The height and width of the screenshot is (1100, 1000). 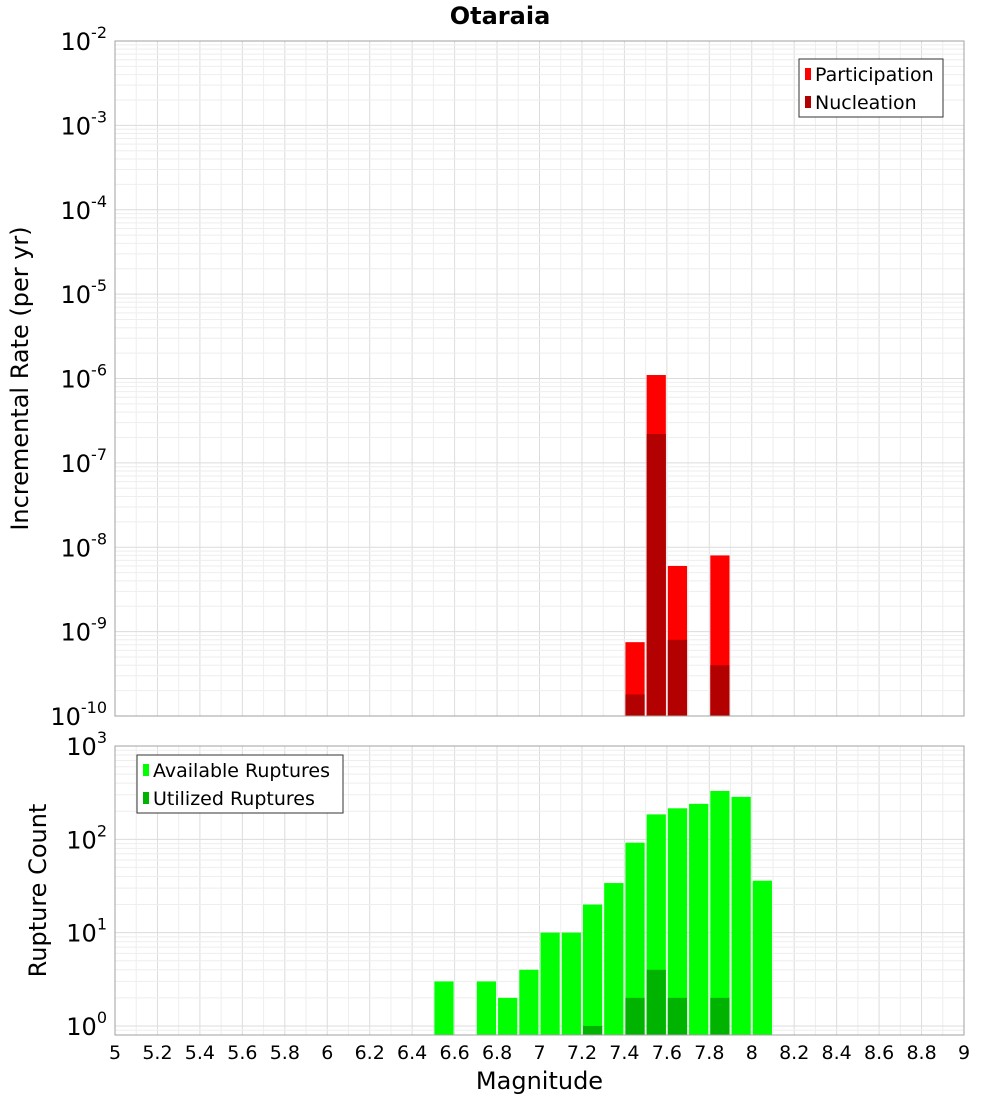 I want to click on legend-label: Nucleation, so click(x=866, y=103).